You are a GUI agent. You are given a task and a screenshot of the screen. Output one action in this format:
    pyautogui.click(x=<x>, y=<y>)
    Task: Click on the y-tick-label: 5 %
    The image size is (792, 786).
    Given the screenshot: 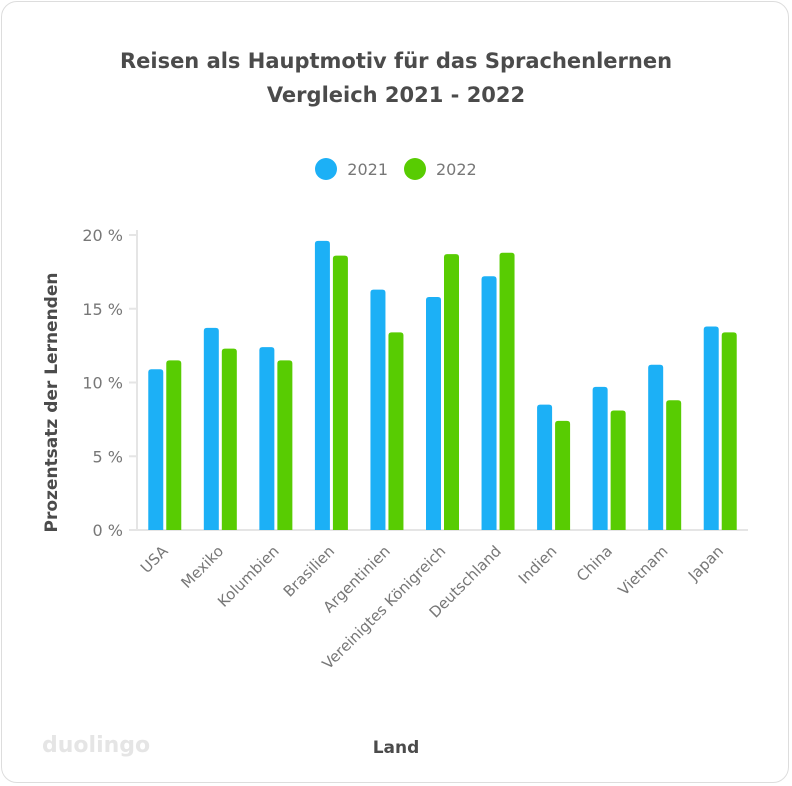 What is the action you would take?
    pyautogui.click(x=108, y=456)
    